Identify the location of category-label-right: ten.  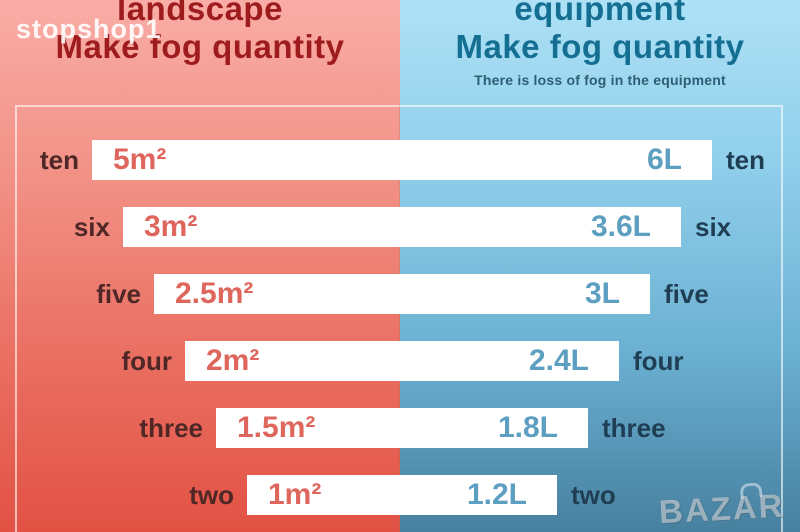
(745, 160).